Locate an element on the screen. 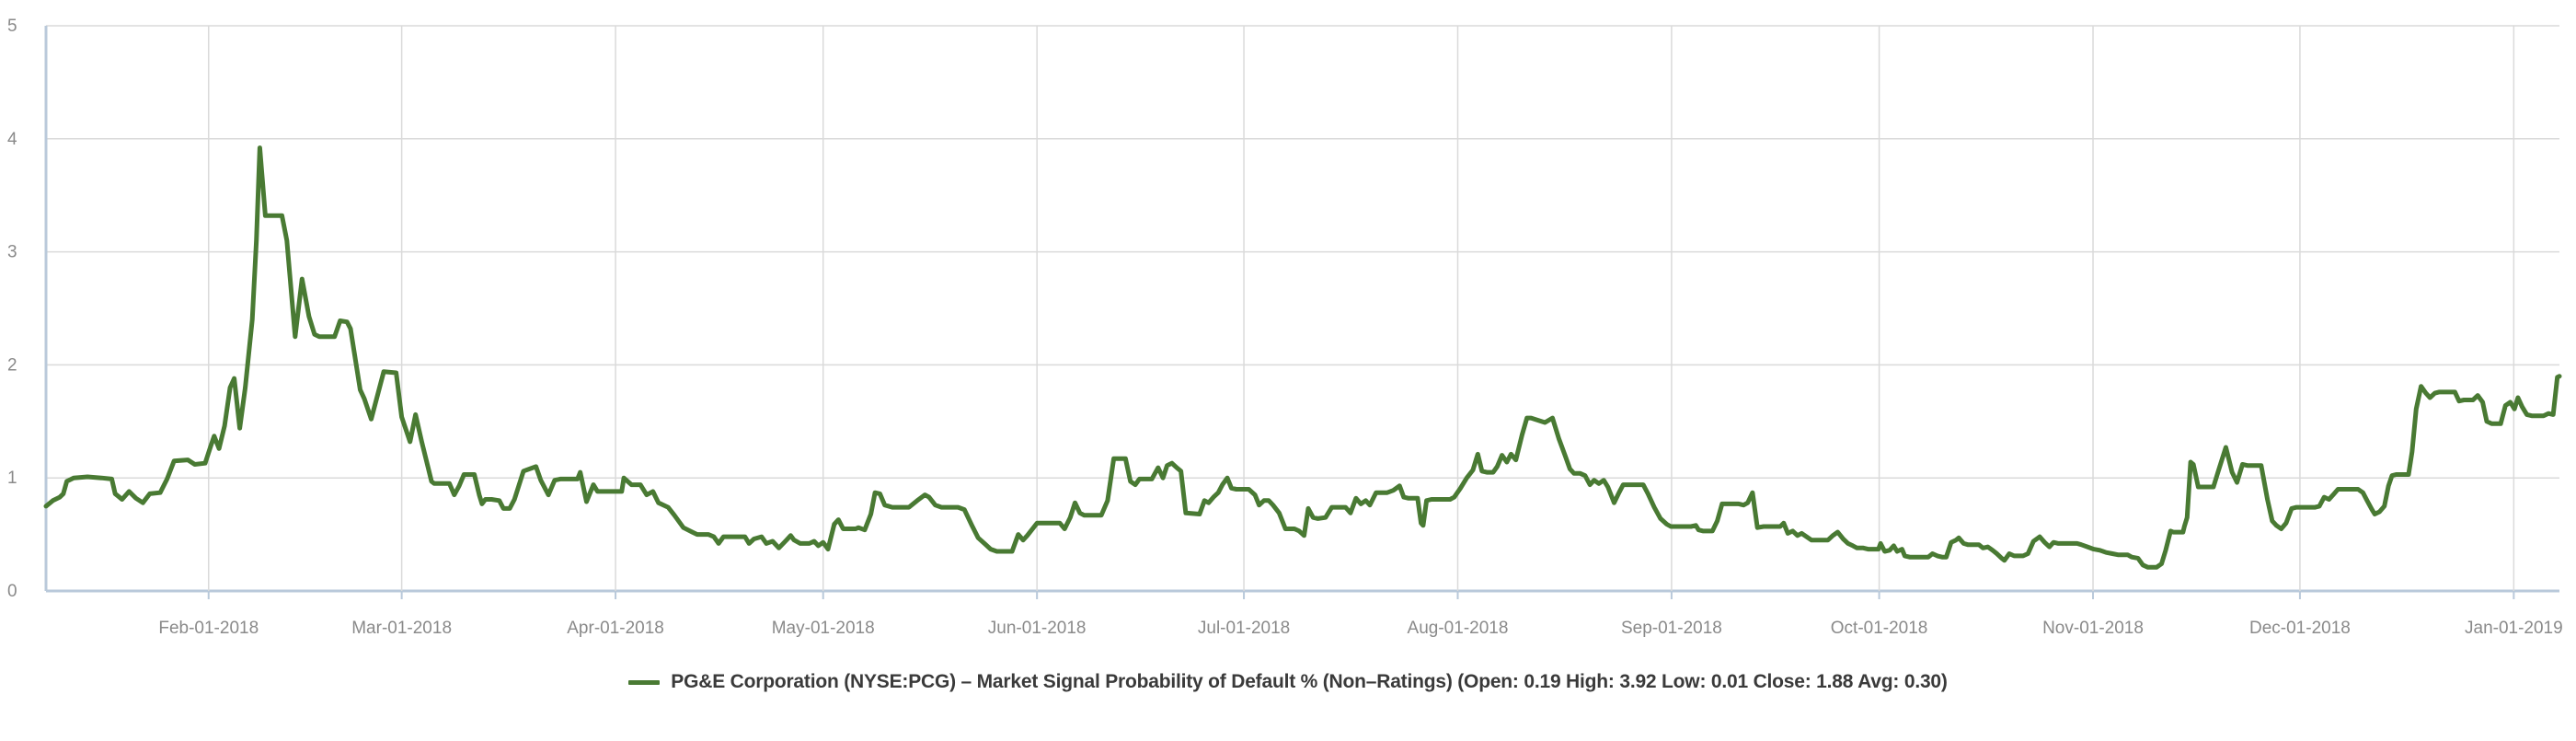 The width and height of the screenshot is (2576, 741). x-tick-label: Feb-01-2018 is located at coordinates (208, 628).